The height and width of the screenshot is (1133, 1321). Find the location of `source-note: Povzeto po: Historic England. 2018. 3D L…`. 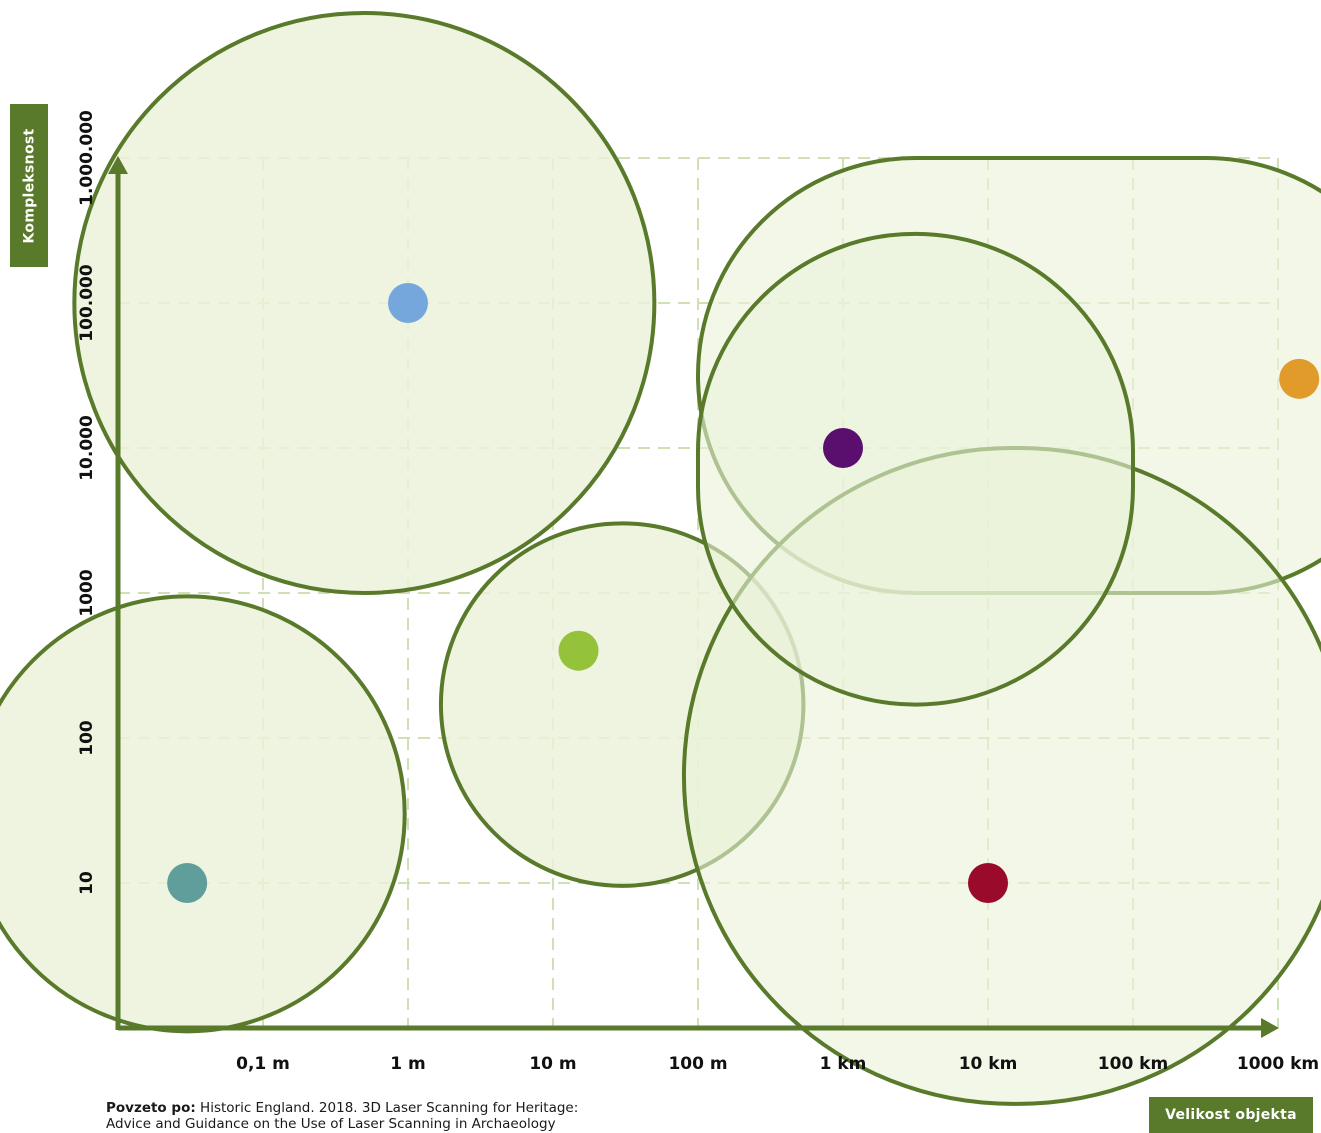

source-note: Povzeto po: Historic England. 2018. 3D L… is located at coordinates (426, 1116).